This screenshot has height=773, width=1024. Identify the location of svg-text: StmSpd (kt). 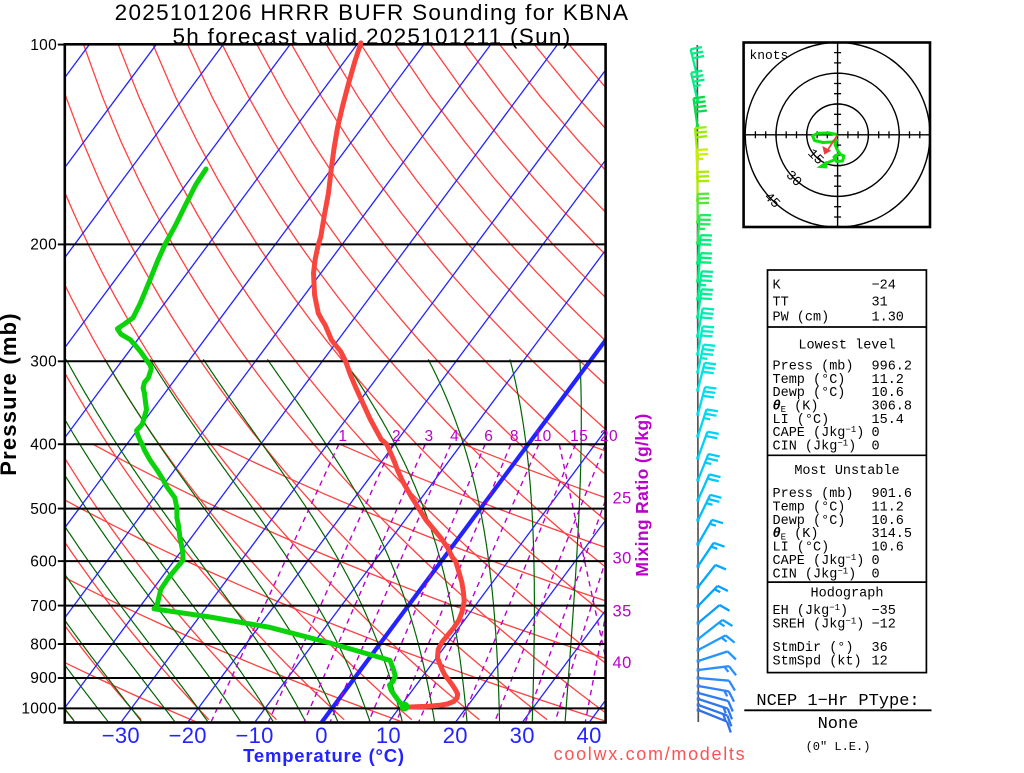
(817, 662).